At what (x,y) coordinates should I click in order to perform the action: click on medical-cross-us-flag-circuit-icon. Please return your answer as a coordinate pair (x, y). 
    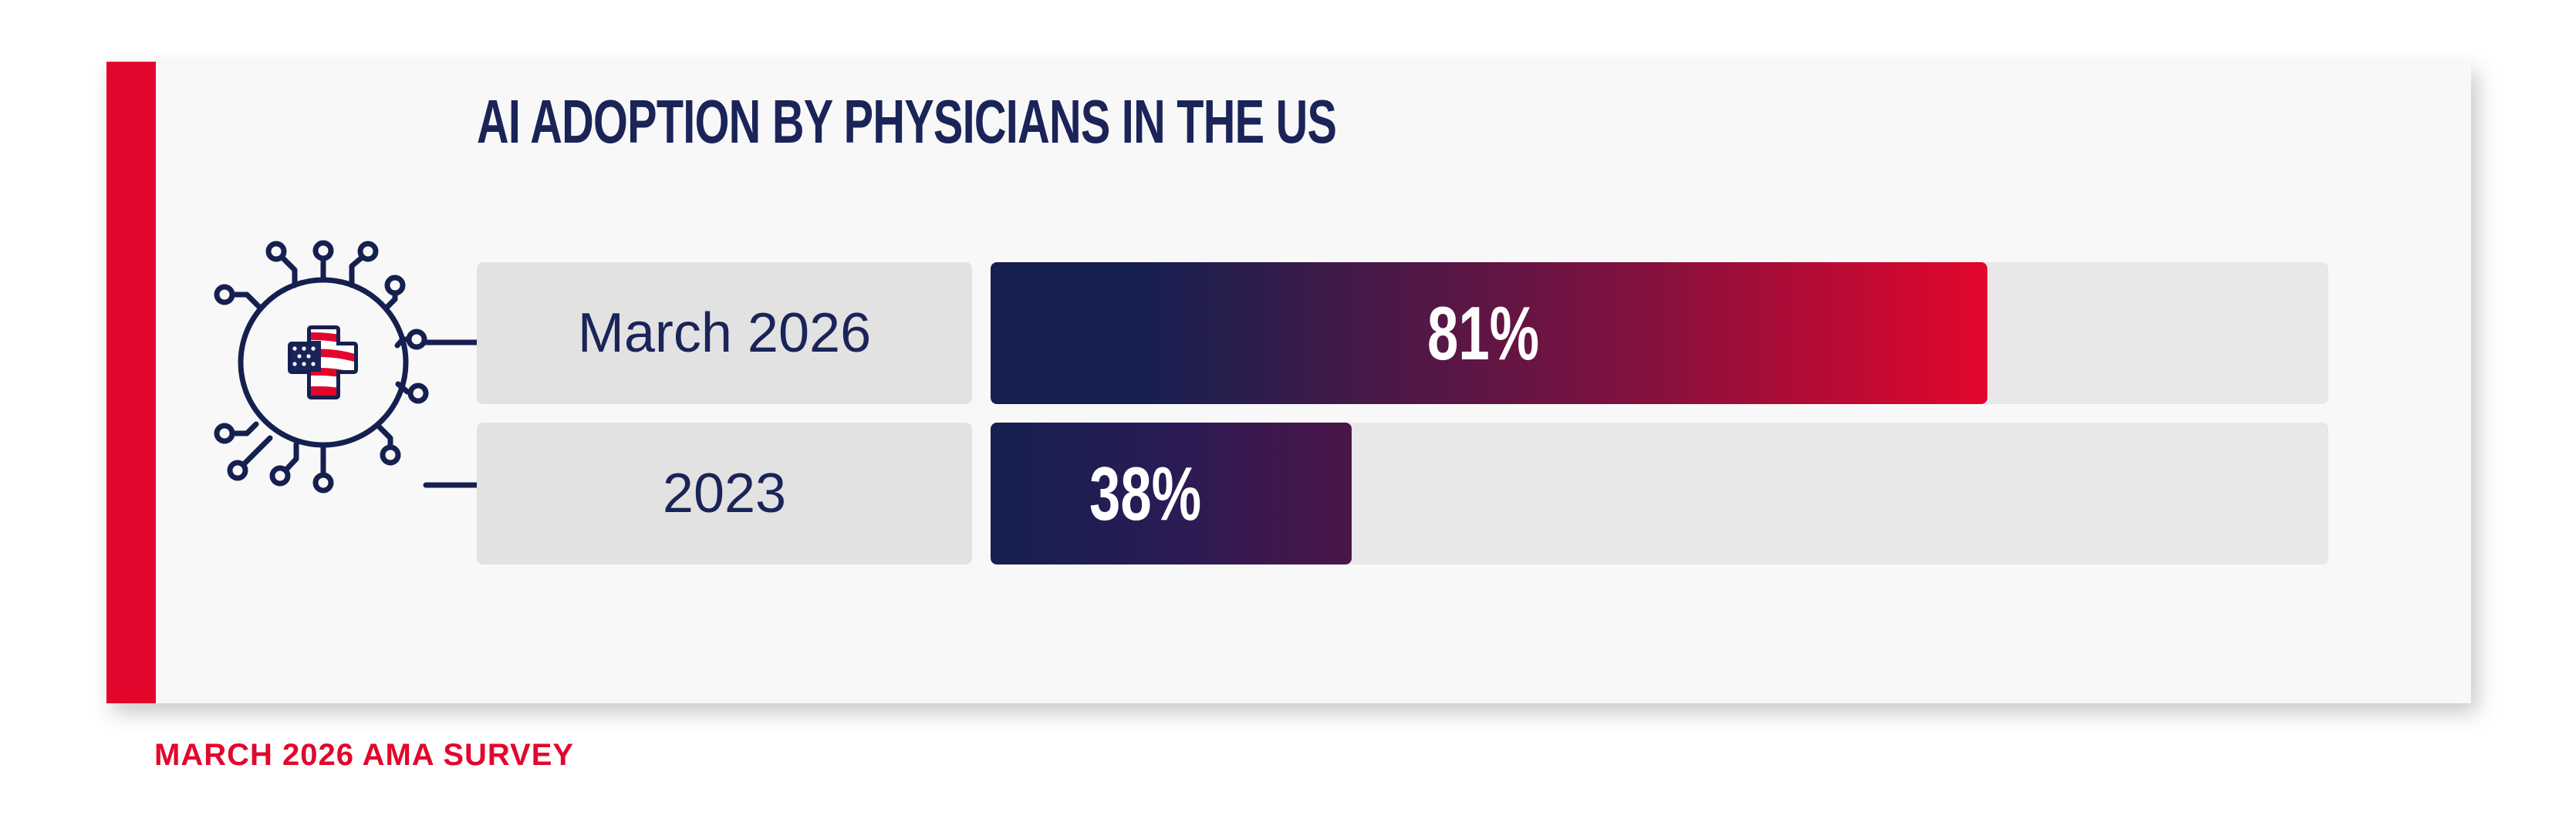
    Looking at the image, I should click on (357, 370).